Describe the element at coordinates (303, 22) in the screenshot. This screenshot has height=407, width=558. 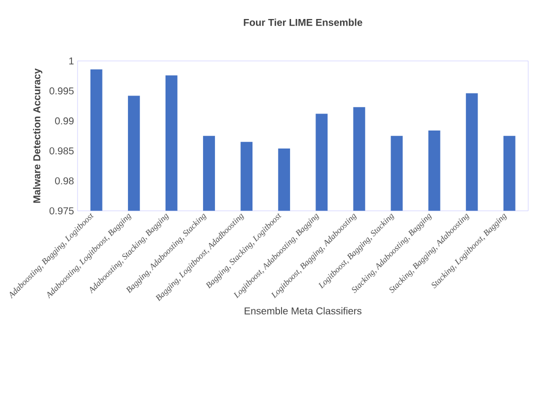
I see `chart-title: Four Tier LIME Ensemble` at that location.